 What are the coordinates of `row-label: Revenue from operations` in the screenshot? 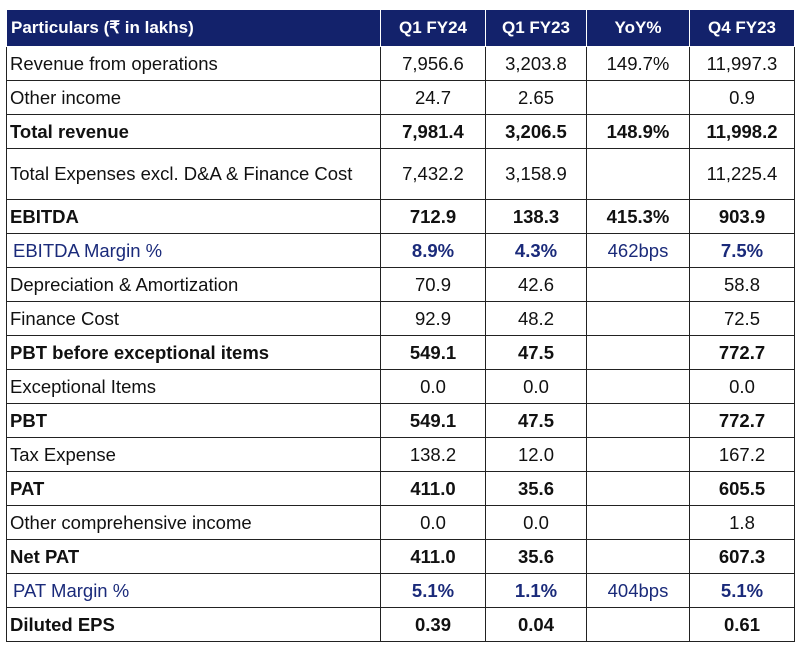 It's located at (193, 63).